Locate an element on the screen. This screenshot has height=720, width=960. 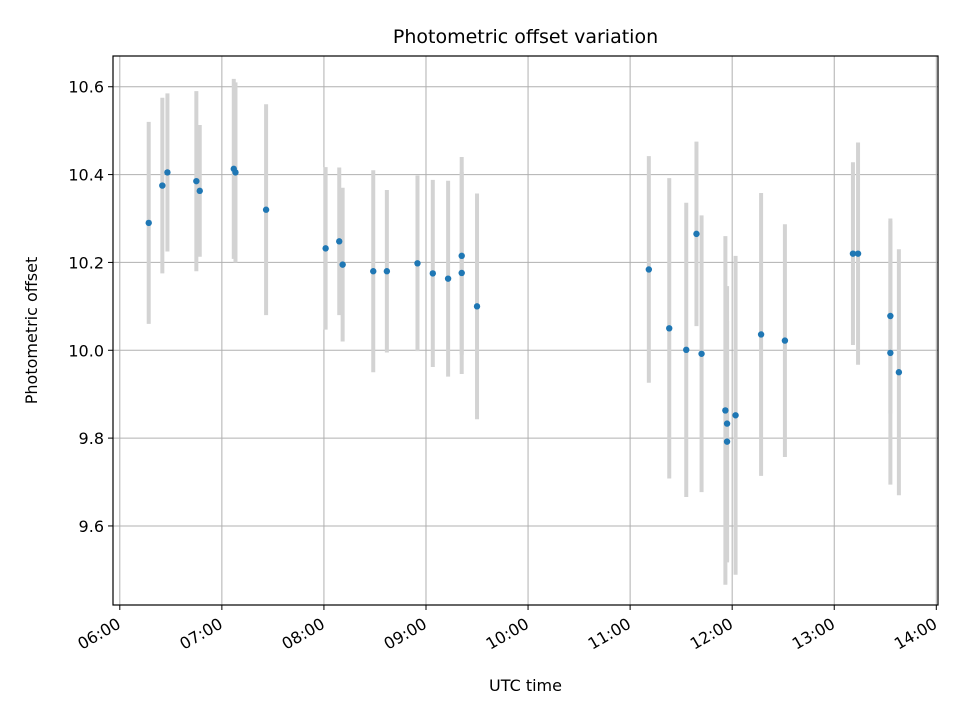
x-axis-label: UTC time is located at coordinates (525, 685).